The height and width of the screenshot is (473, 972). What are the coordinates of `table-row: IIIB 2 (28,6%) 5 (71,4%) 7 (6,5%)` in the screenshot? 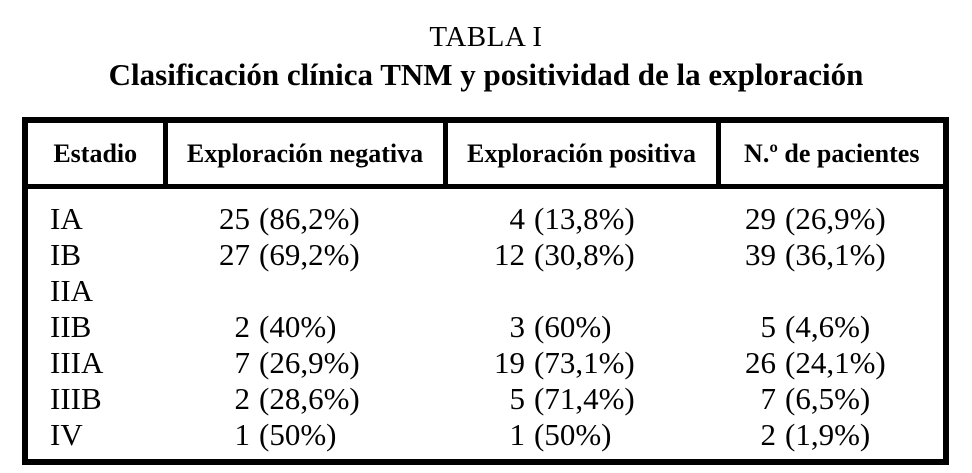 It's located at (485, 399).